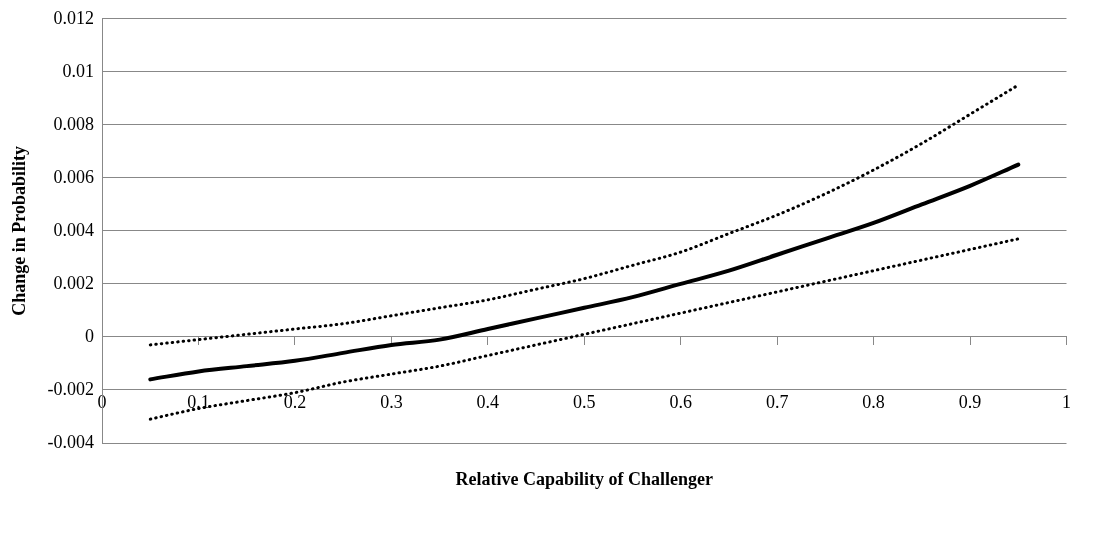 This screenshot has height=551, width=1119. Describe the element at coordinates (74, 176) in the screenshot. I see `y-tick-label: 0.006` at that location.